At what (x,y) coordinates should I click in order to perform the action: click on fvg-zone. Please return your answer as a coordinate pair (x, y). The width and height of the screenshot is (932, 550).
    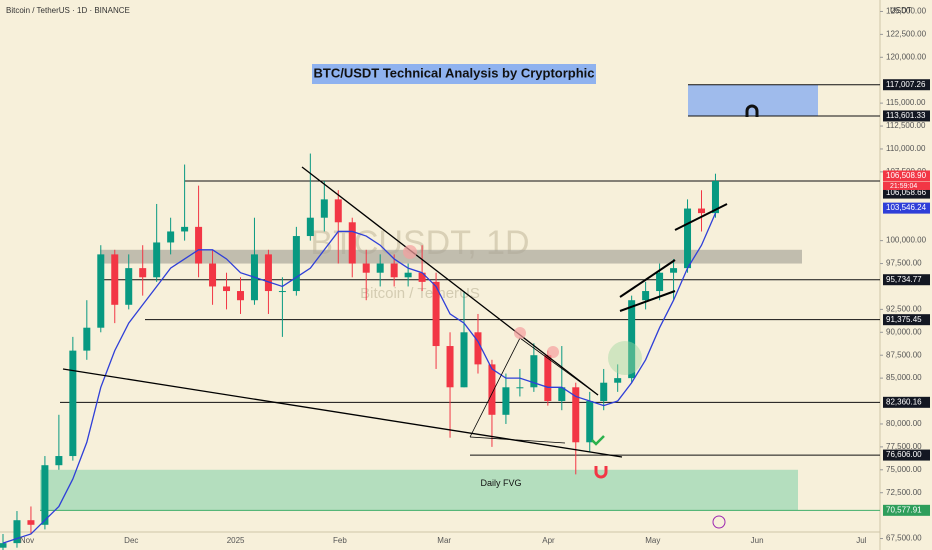
    Looking at the image, I should click on (419, 490).